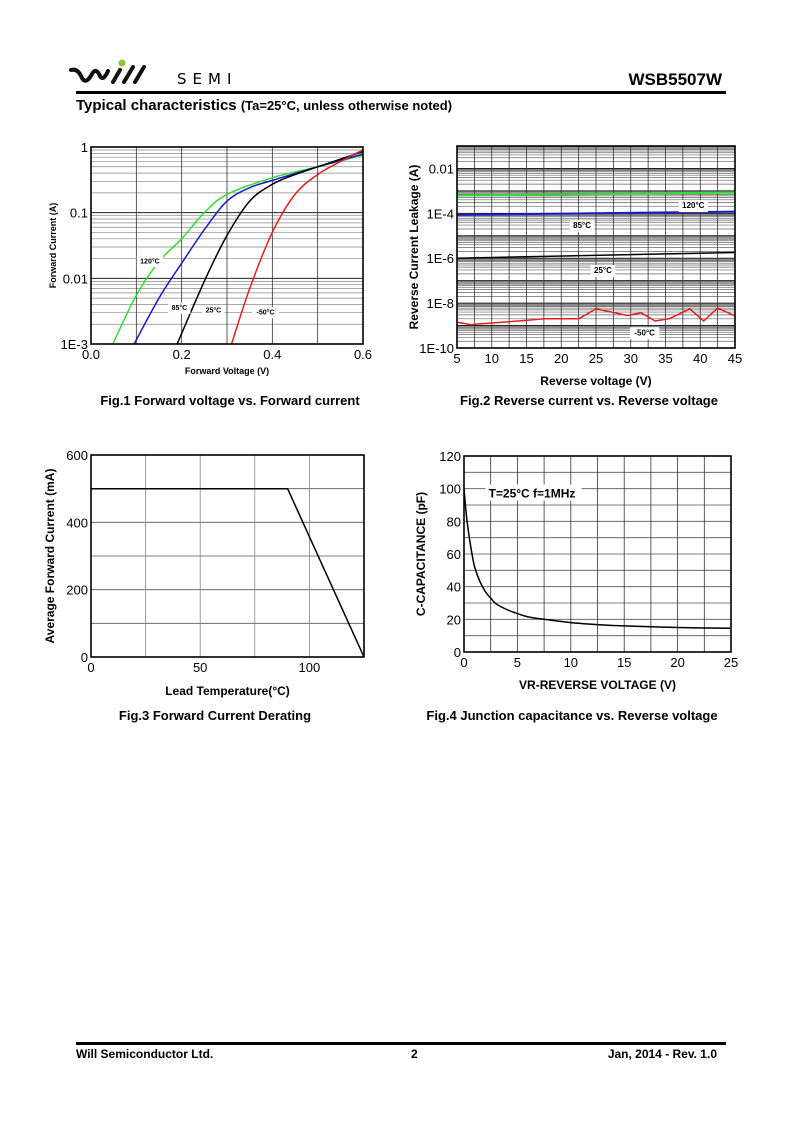  I want to click on x-tick-label: 0.2, so click(182, 354).